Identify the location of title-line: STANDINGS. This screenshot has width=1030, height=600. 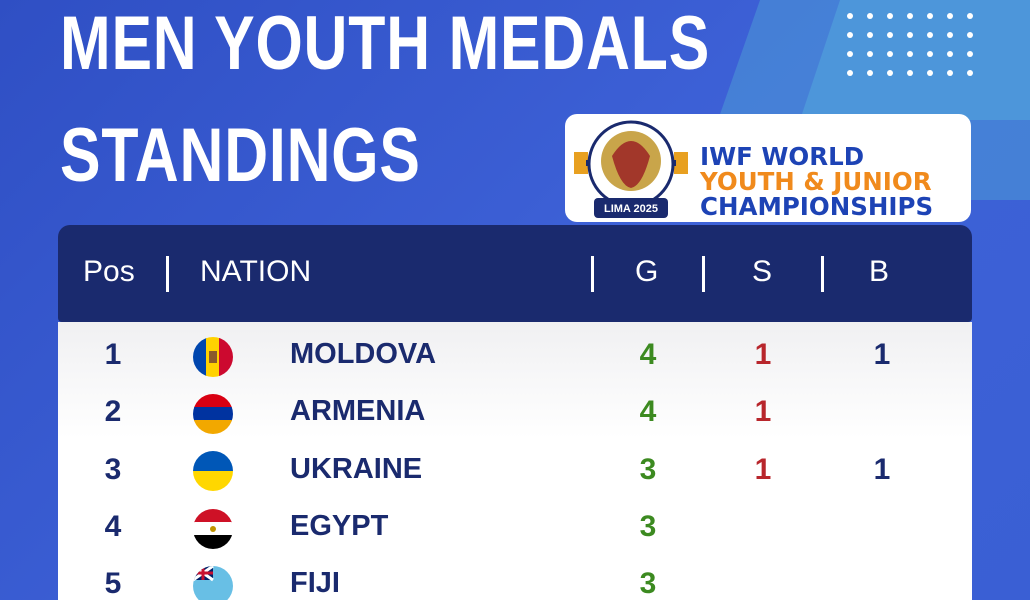
(240, 155).